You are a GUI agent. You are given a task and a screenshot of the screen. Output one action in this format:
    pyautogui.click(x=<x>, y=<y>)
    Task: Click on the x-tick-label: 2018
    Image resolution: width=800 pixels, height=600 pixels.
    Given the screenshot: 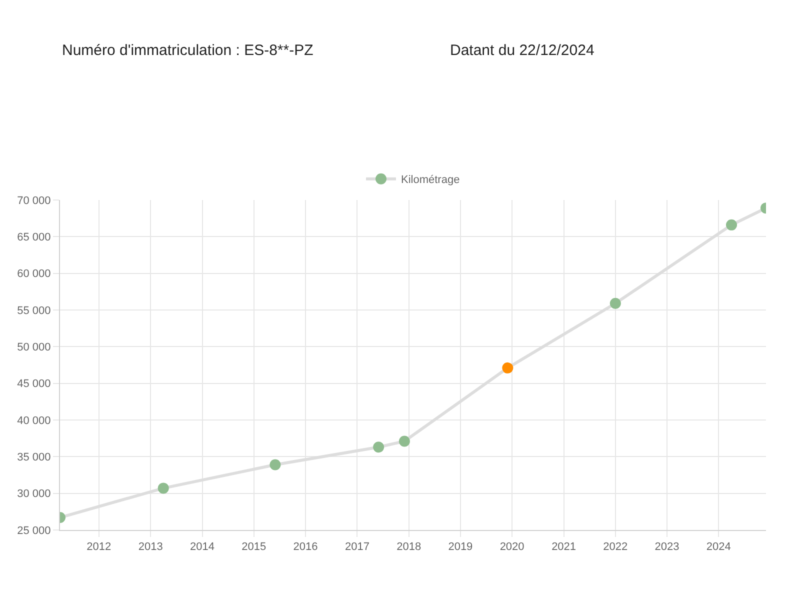 What is the action you would take?
    pyautogui.click(x=409, y=547)
    